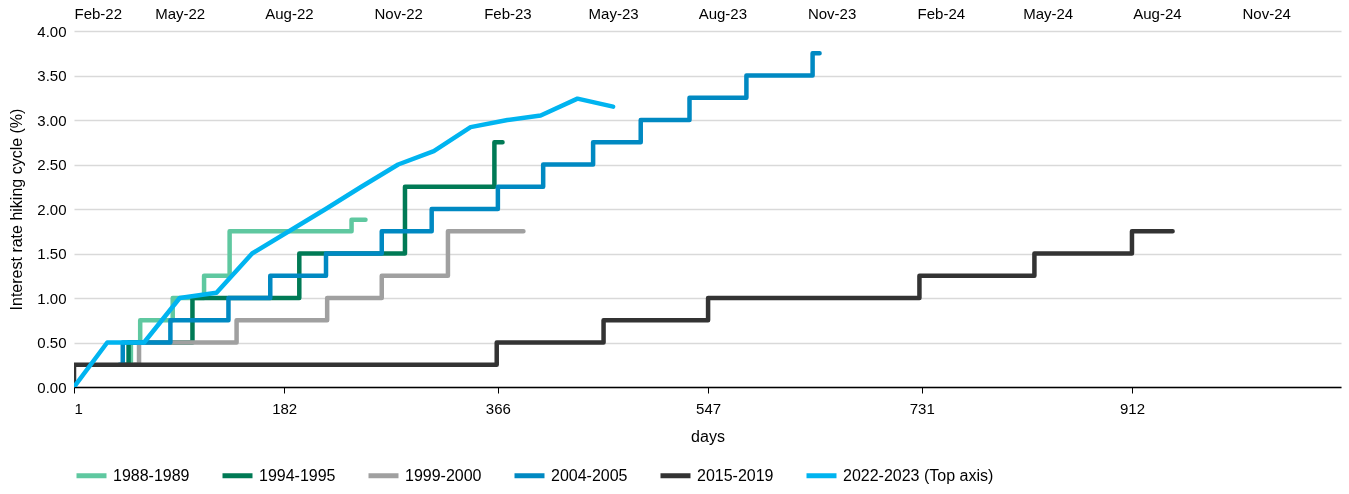 This screenshot has width=1349, height=494. What do you see at coordinates (52, 120) in the screenshot?
I see `y-tick-label: 3.00` at bounding box center [52, 120].